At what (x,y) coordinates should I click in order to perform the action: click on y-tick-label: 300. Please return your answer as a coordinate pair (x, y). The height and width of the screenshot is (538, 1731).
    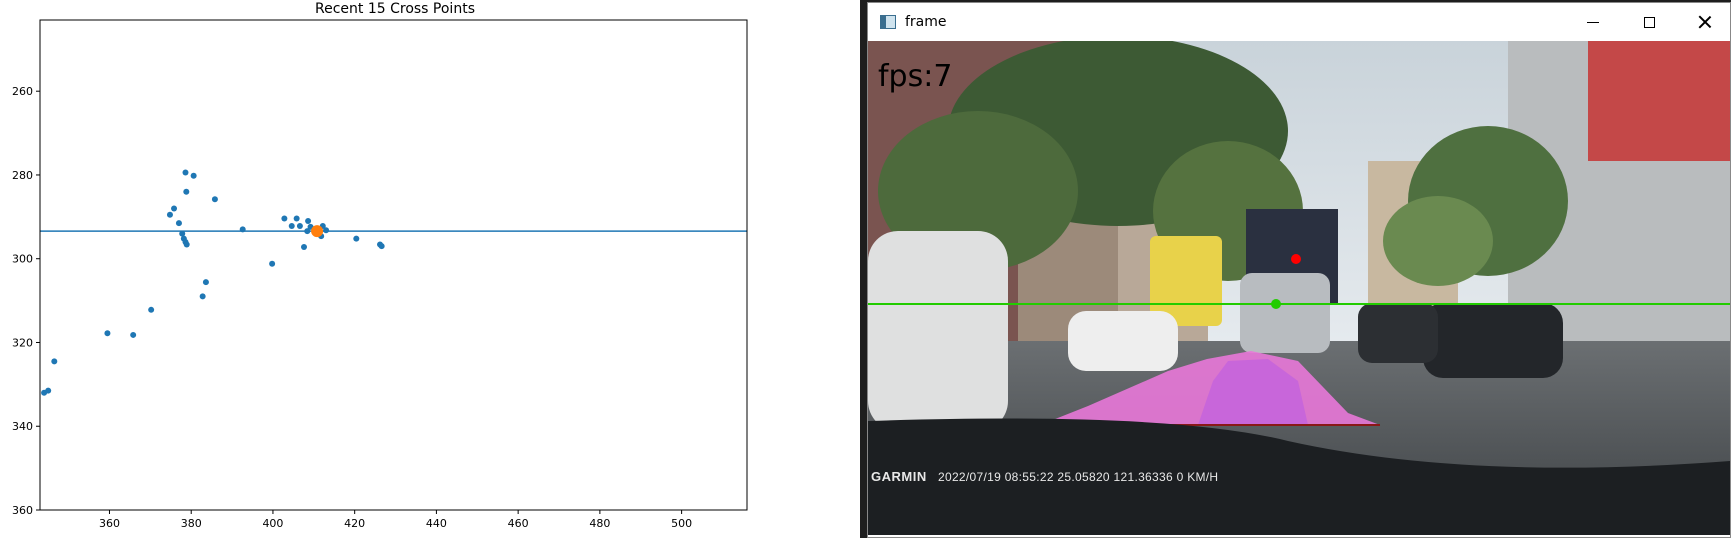
    Looking at the image, I should click on (22, 259).